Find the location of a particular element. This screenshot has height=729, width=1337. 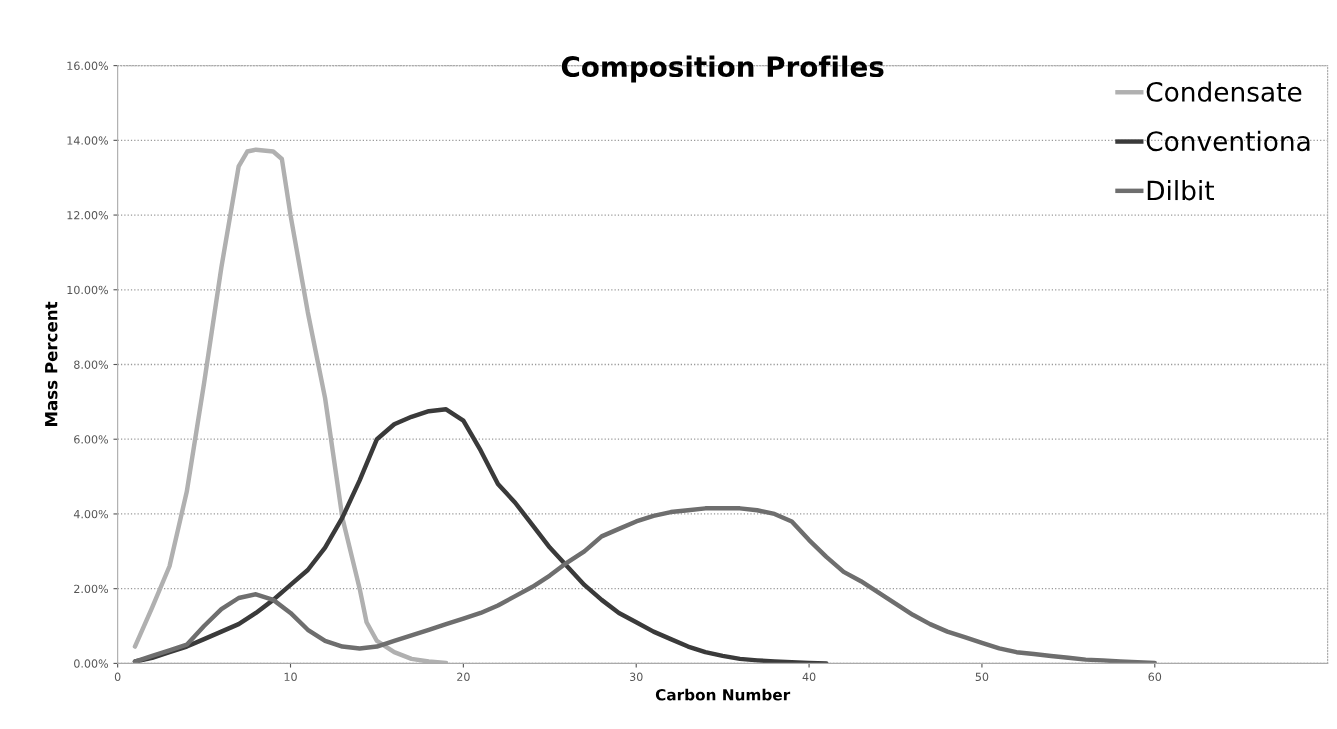

legend-label: Dilbit is located at coordinates (1180, 190).